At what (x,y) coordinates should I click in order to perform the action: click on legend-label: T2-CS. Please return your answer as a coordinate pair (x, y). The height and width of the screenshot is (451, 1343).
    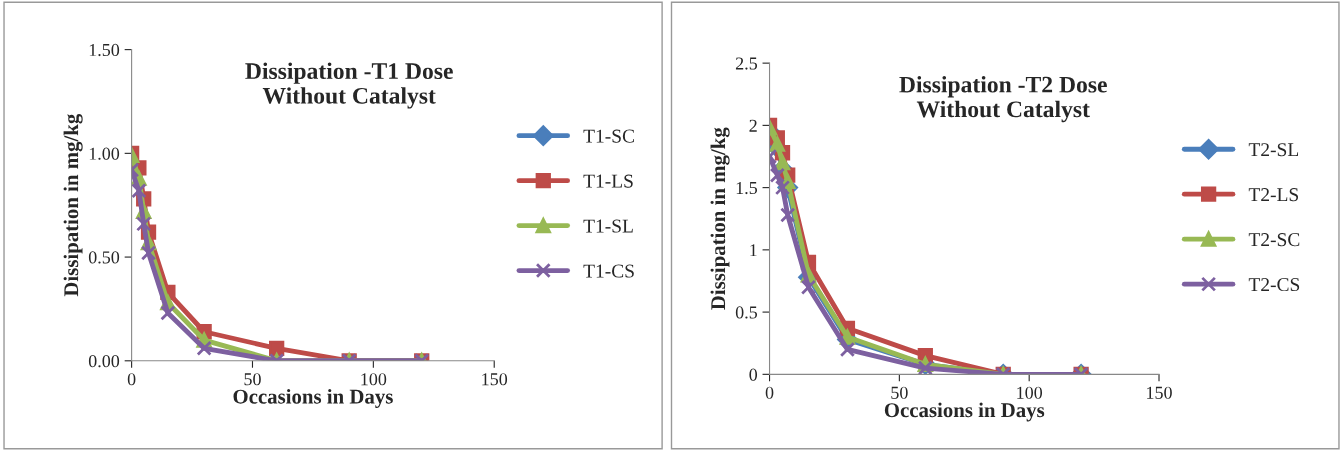
    Looking at the image, I should click on (1274, 285).